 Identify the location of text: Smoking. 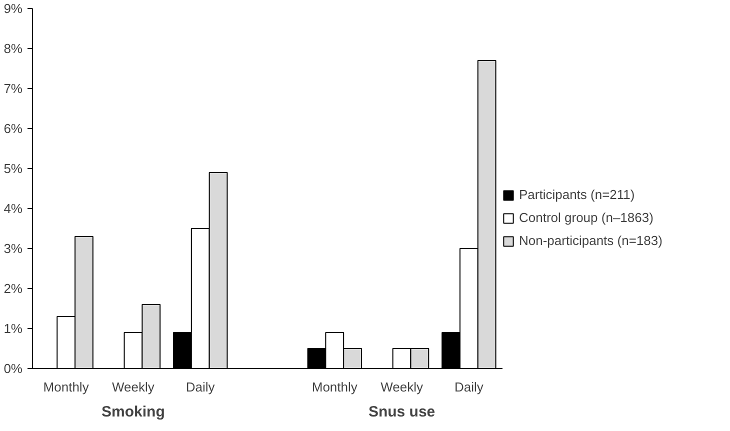
(133, 412).